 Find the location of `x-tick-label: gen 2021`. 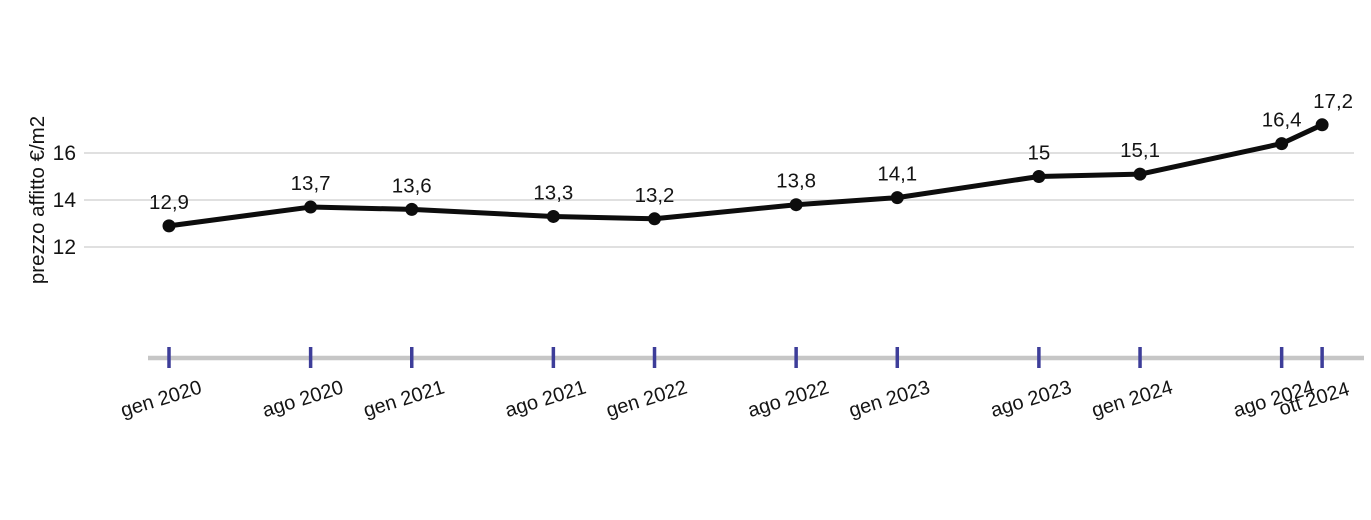

x-tick-label: gen 2021 is located at coordinates (404, 399).